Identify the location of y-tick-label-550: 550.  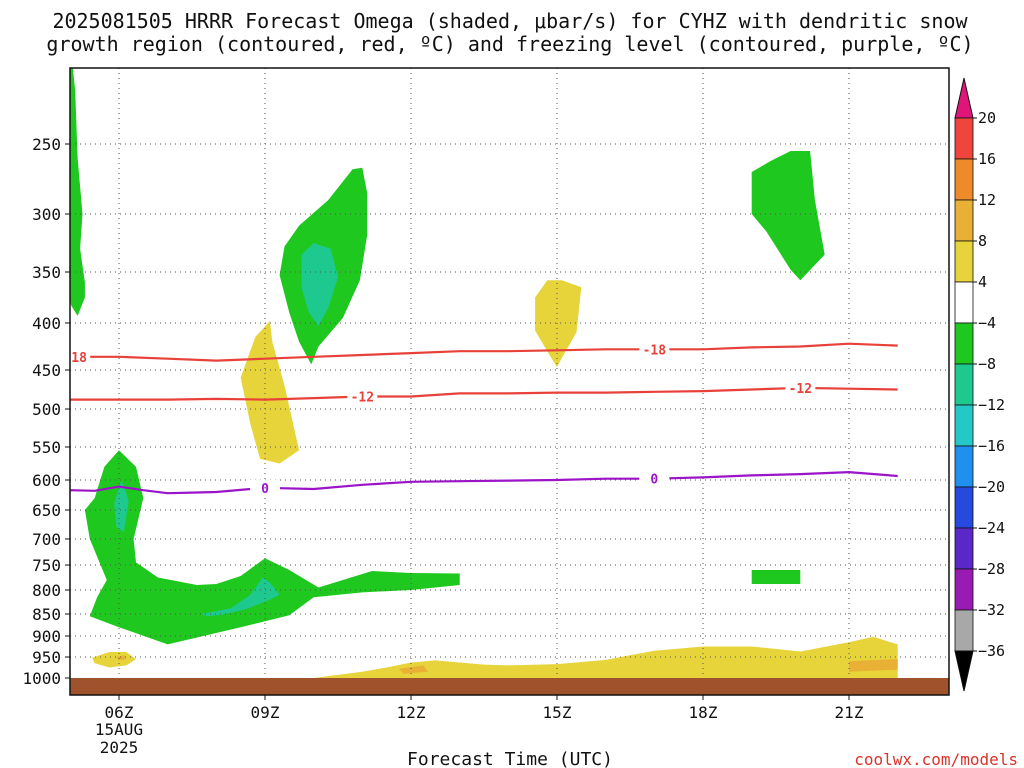
(46, 447).